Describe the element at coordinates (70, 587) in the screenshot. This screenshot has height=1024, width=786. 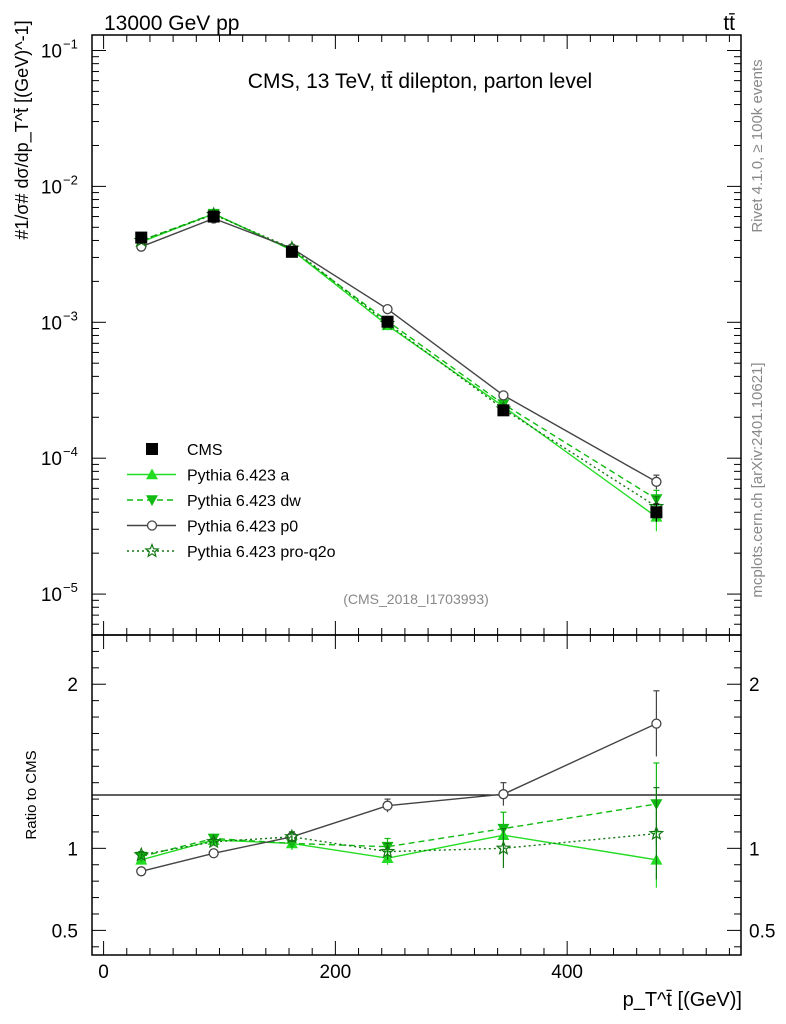
I see `main-ytick-exponent: −5` at that location.